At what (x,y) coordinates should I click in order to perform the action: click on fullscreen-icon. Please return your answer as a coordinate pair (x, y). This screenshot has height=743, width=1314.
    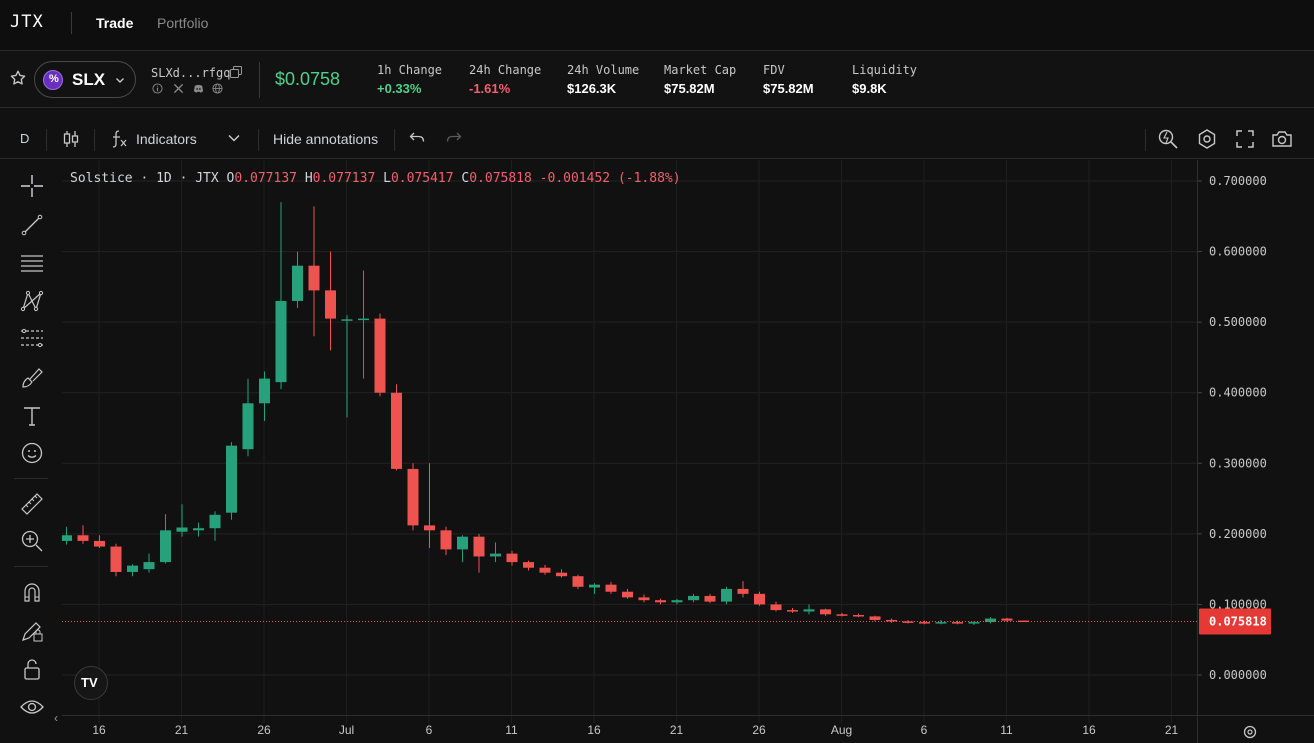
    Looking at the image, I should click on (1245, 139).